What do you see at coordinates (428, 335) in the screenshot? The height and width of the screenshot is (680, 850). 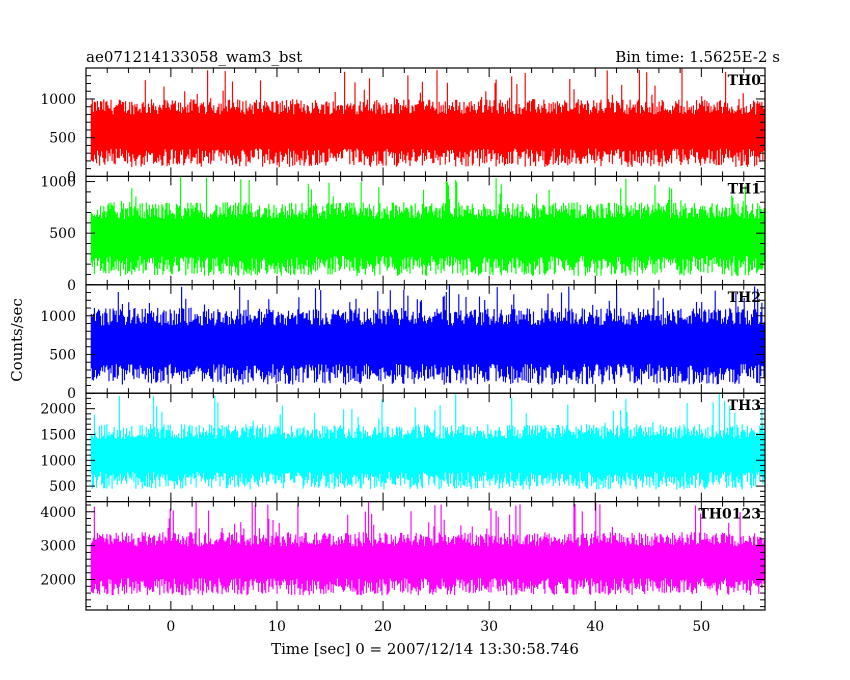 I see `series-line-th2` at bounding box center [428, 335].